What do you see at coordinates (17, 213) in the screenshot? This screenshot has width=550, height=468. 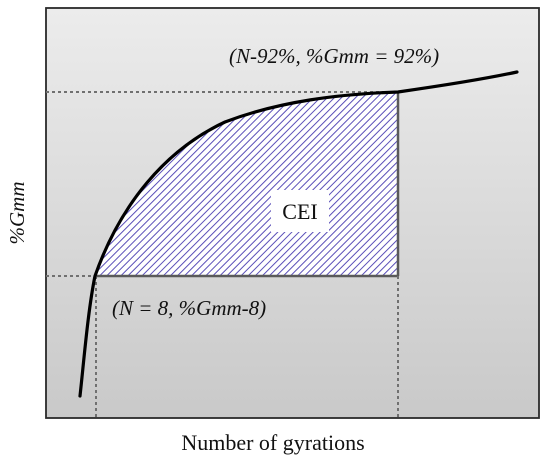 I see `y-axis-label: %Gmm` at bounding box center [17, 213].